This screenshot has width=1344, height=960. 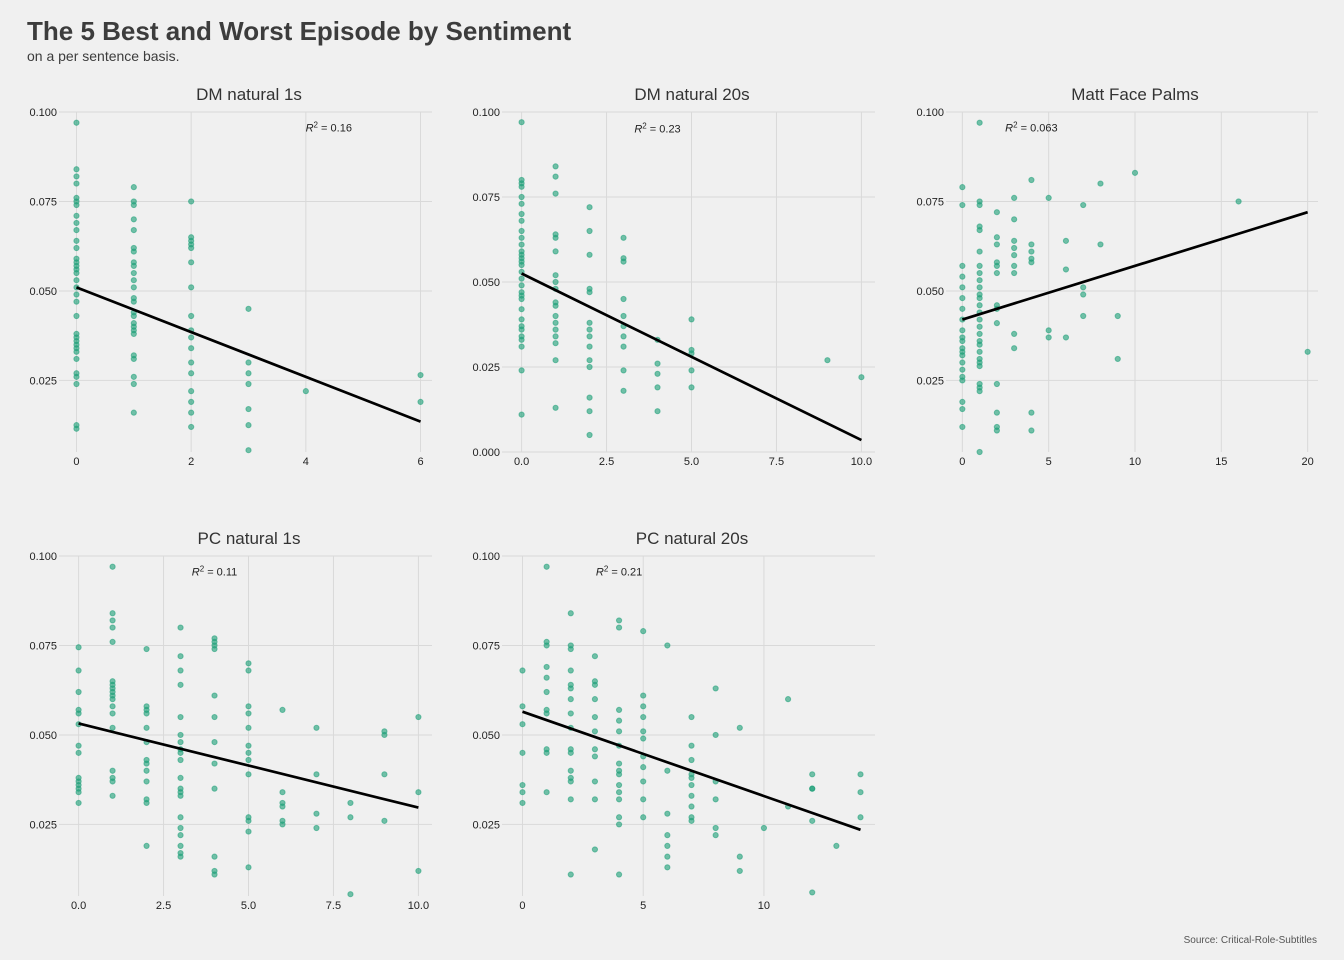 What do you see at coordinates (692, 538) in the screenshot?
I see `panel-title: PC natural 20s` at bounding box center [692, 538].